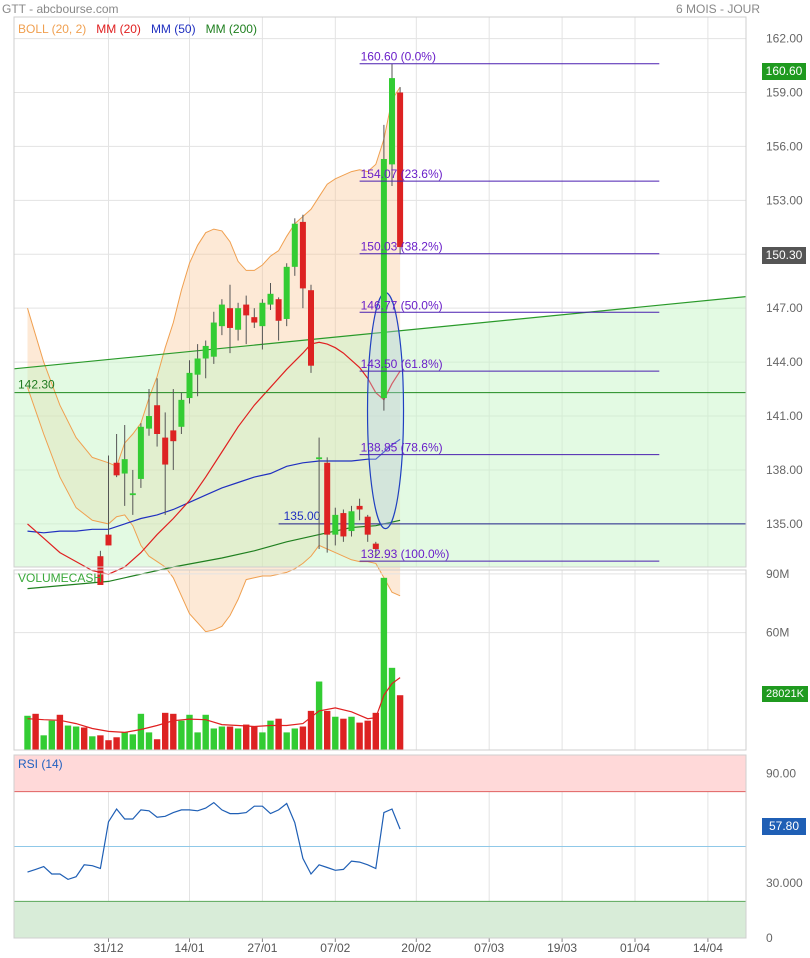 This screenshot has width=810, height=958. What do you see at coordinates (784, 146) in the screenshot?
I see `price-tick-label: 156.00` at bounding box center [784, 146].